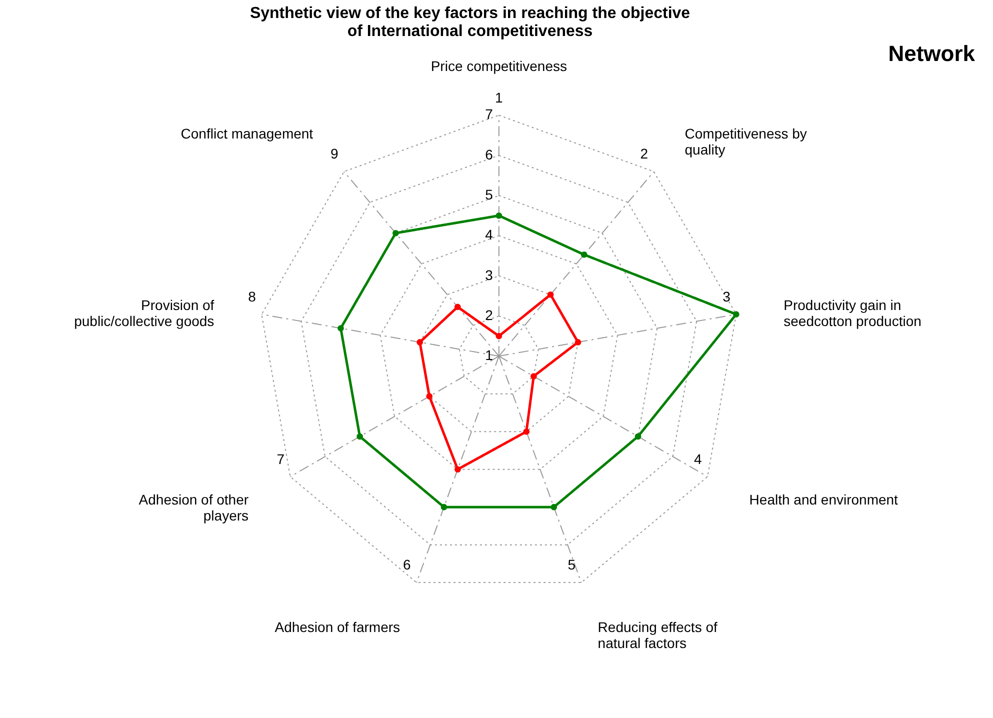  What do you see at coordinates (406, 564) in the screenshot?
I see `text: 6` at bounding box center [406, 564].